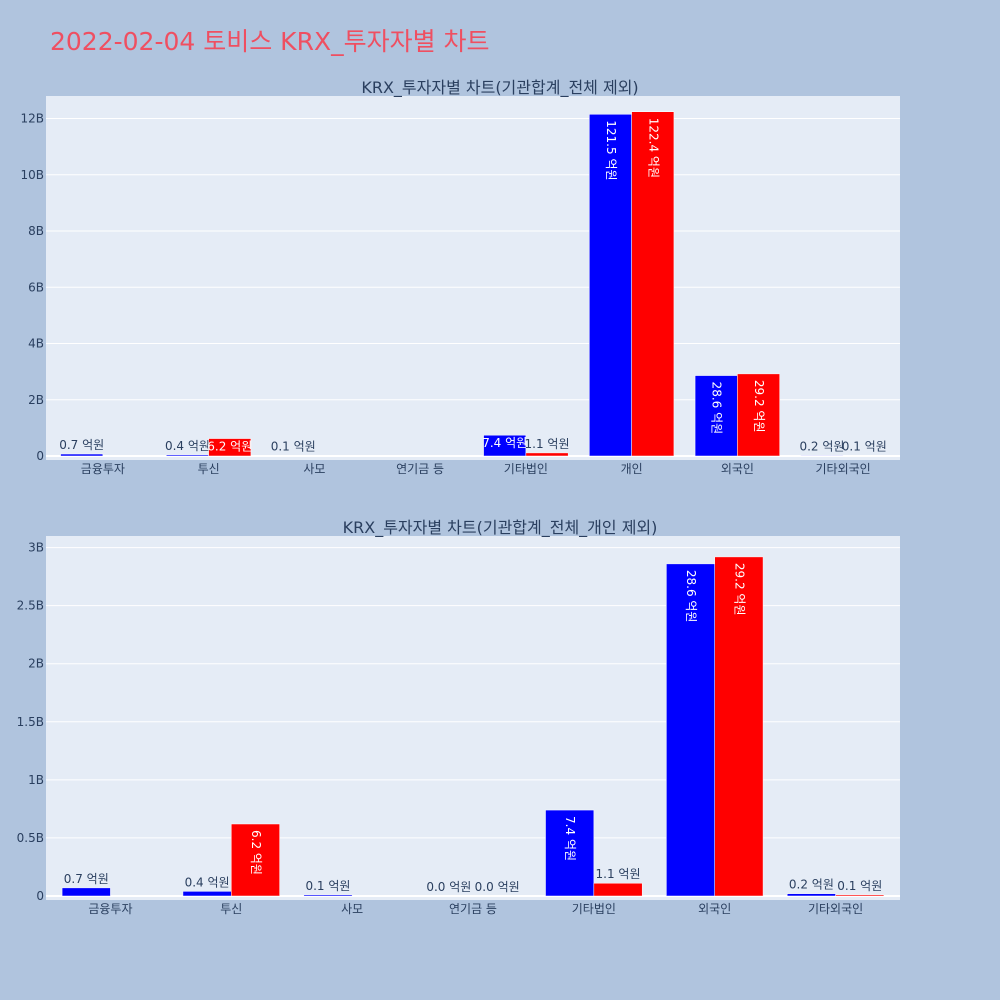 This screenshot has width=1000, height=1000. Describe the element at coordinates (30, 606) in the screenshot. I see `y-tick-label: 2.5B` at that location.